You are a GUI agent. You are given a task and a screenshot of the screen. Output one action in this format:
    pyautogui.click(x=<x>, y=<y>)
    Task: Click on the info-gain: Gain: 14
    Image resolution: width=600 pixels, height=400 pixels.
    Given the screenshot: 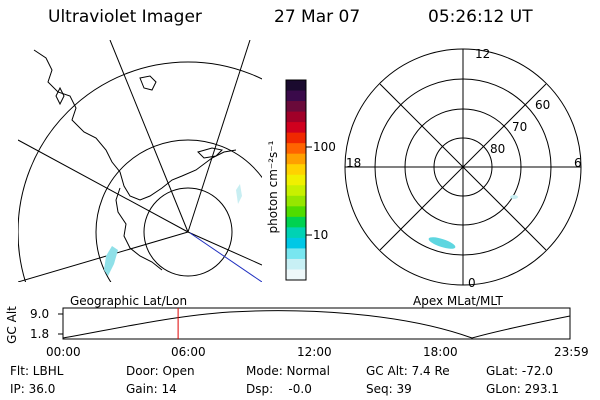 What is the action you would take?
    pyautogui.click(x=151, y=389)
    